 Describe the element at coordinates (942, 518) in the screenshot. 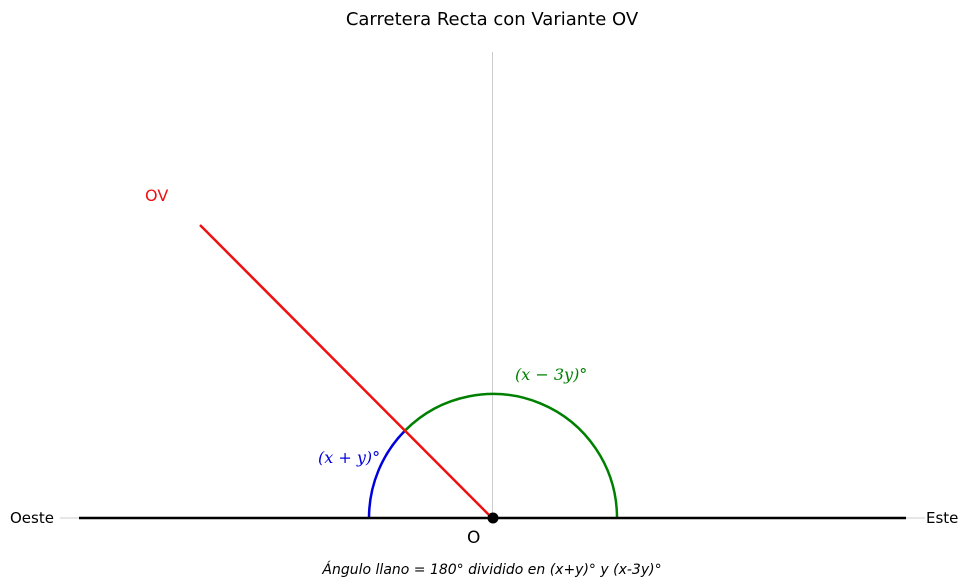

I see `east-label: Este` at that location.